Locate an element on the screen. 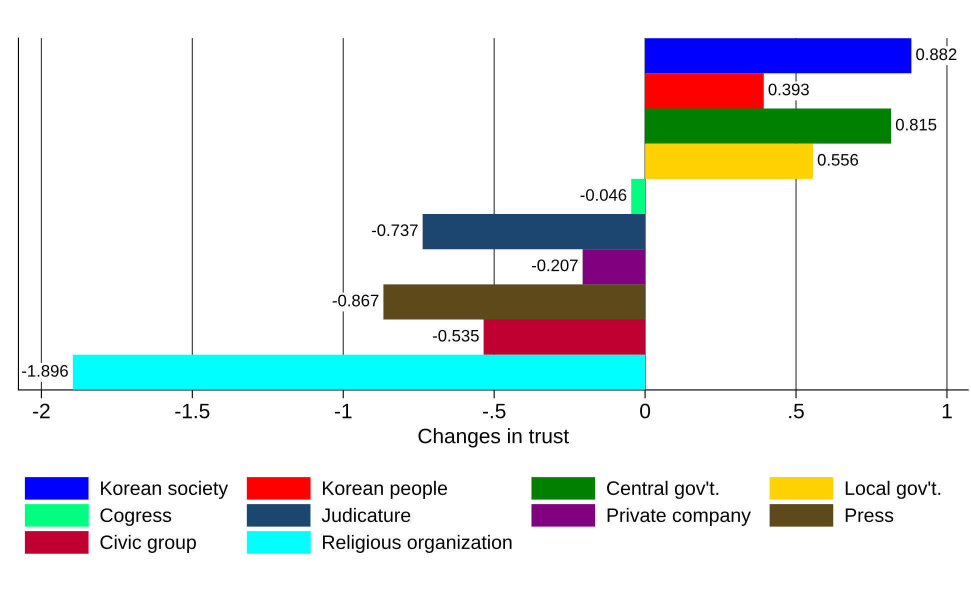  x-tick-label: -1.5 is located at coordinates (192, 411).